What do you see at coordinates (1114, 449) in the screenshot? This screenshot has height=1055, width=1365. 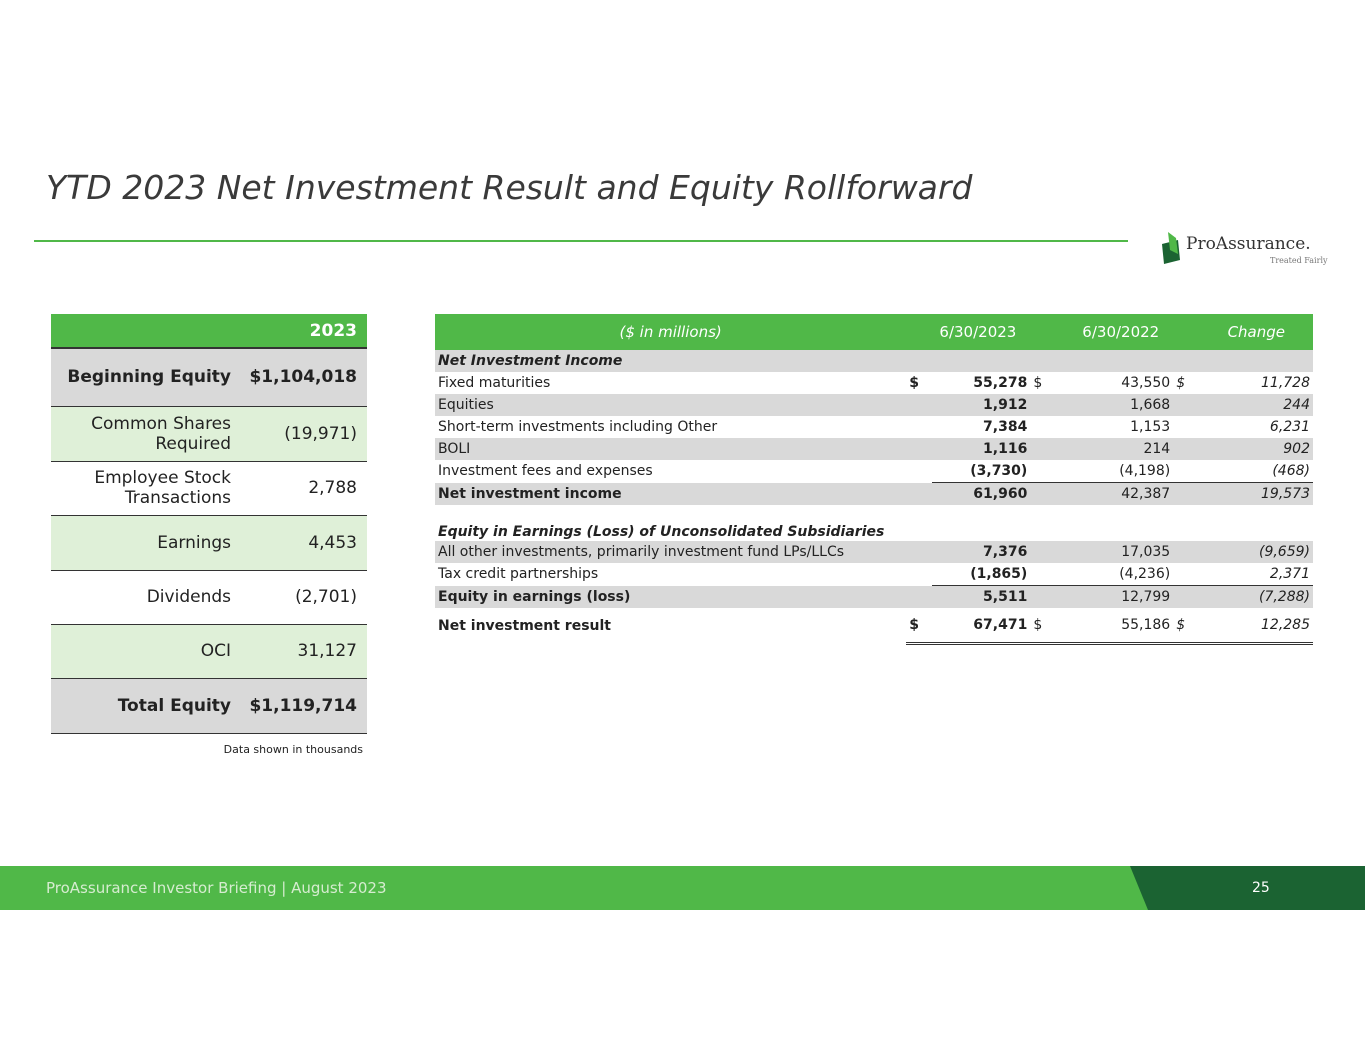 I see `value-2022: 214` at bounding box center [1114, 449].